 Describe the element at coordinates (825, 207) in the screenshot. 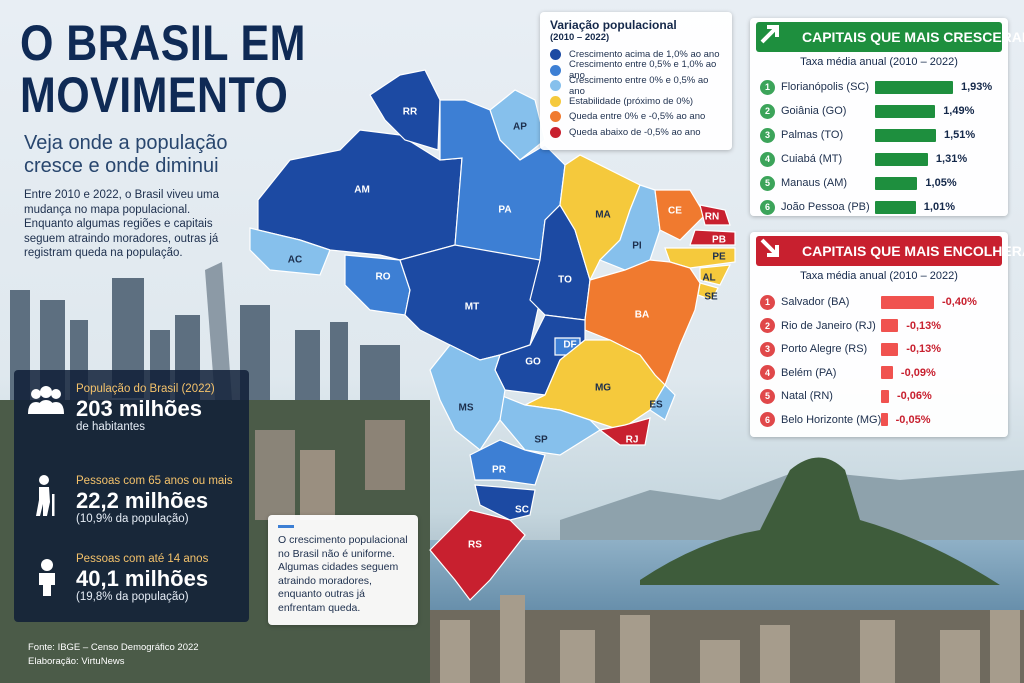

I see `city-name: João Pessoa (PB)` at that location.